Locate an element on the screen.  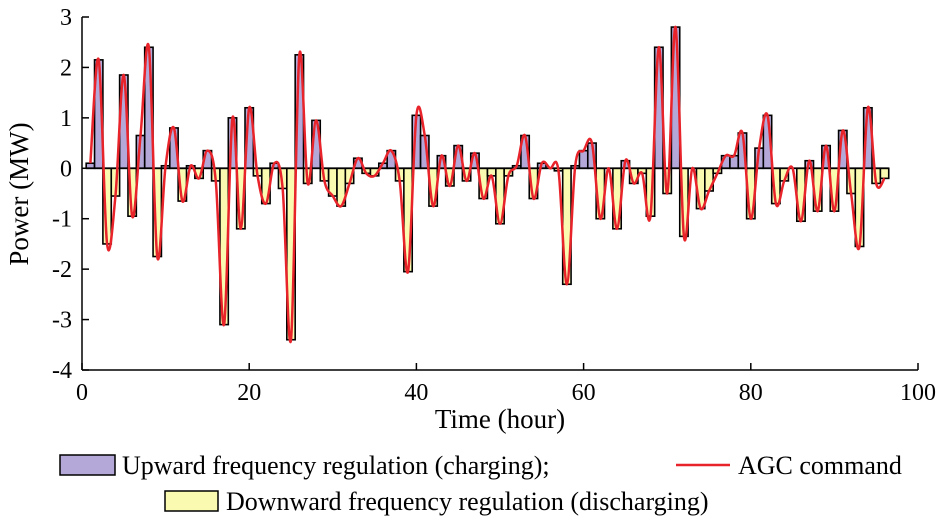
y-axis-label: Power (MW) is located at coordinates (19, 193).